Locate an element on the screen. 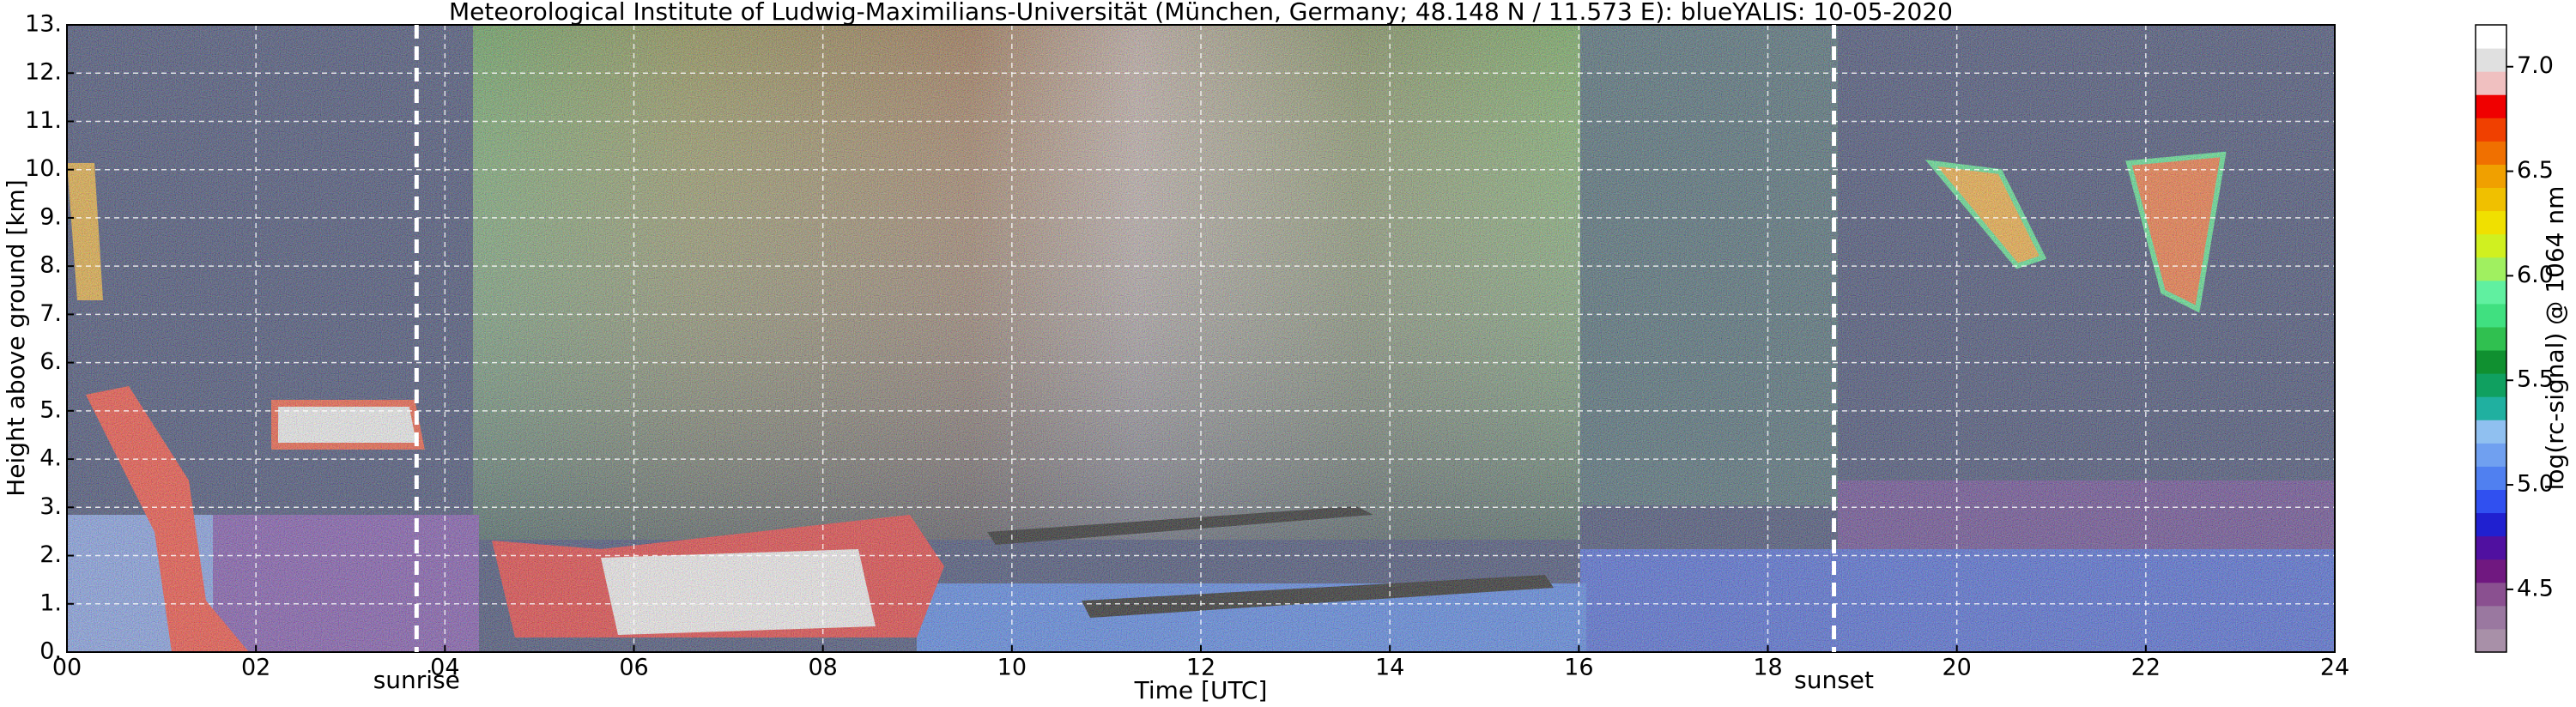  x-tick-label: 22 is located at coordinates (2146, 668).